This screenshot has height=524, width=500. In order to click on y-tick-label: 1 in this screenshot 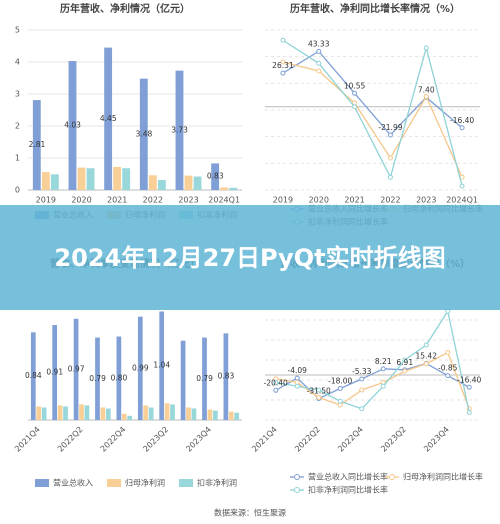, I will do `click(17, 158)`.